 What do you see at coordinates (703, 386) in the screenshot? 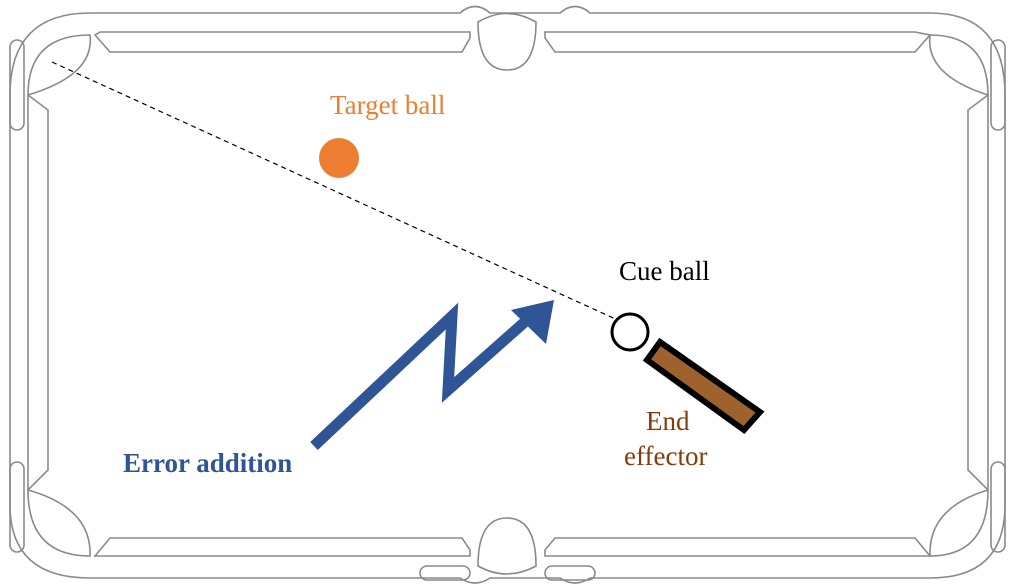
I see `end-effector-stick` at bounding box center [703, 386].